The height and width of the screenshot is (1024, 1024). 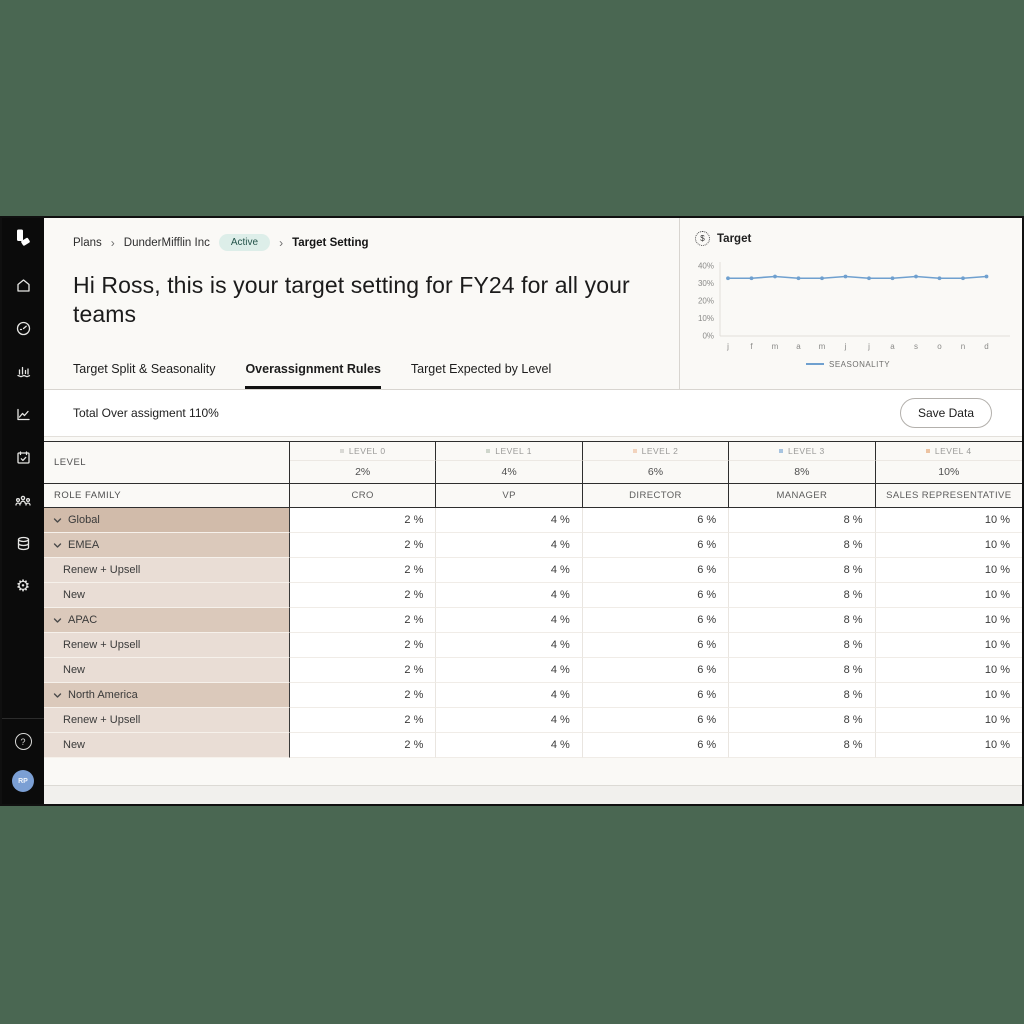 What do you see at coordinates (166, 242) in the screenshot?
I see `breadcrumb-plan-name: DunderMifflin Inc` at bounding box center [166, 242].